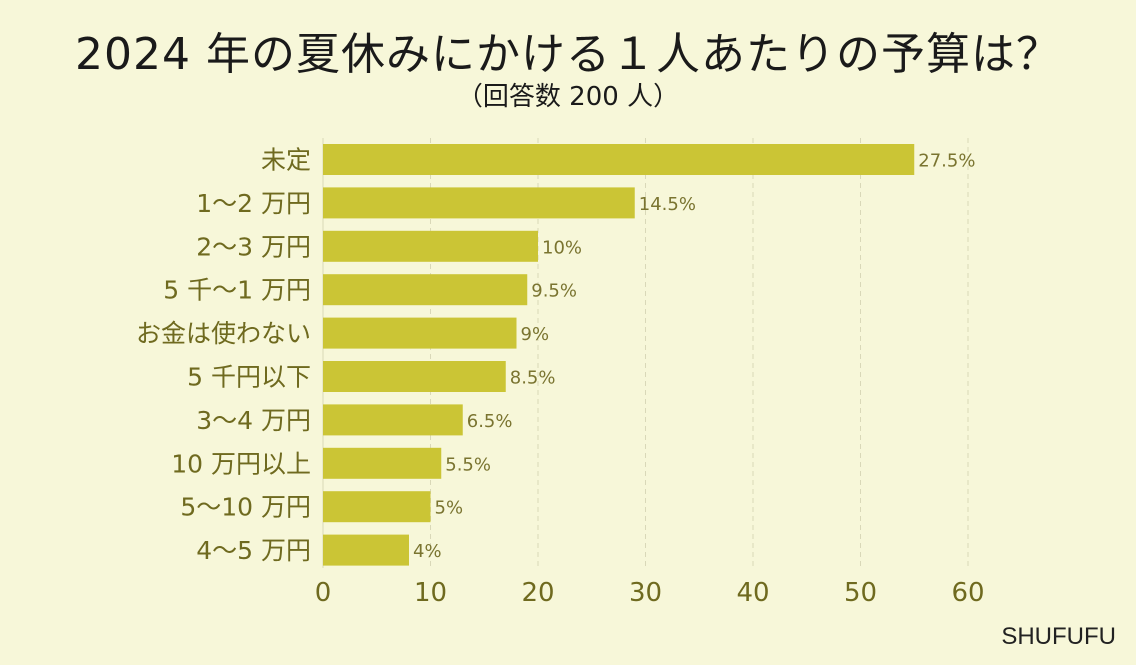 The width and height of the screenshot is (1136, 665). I want to click on category-label: 3～4 万円, so click(253, 420).